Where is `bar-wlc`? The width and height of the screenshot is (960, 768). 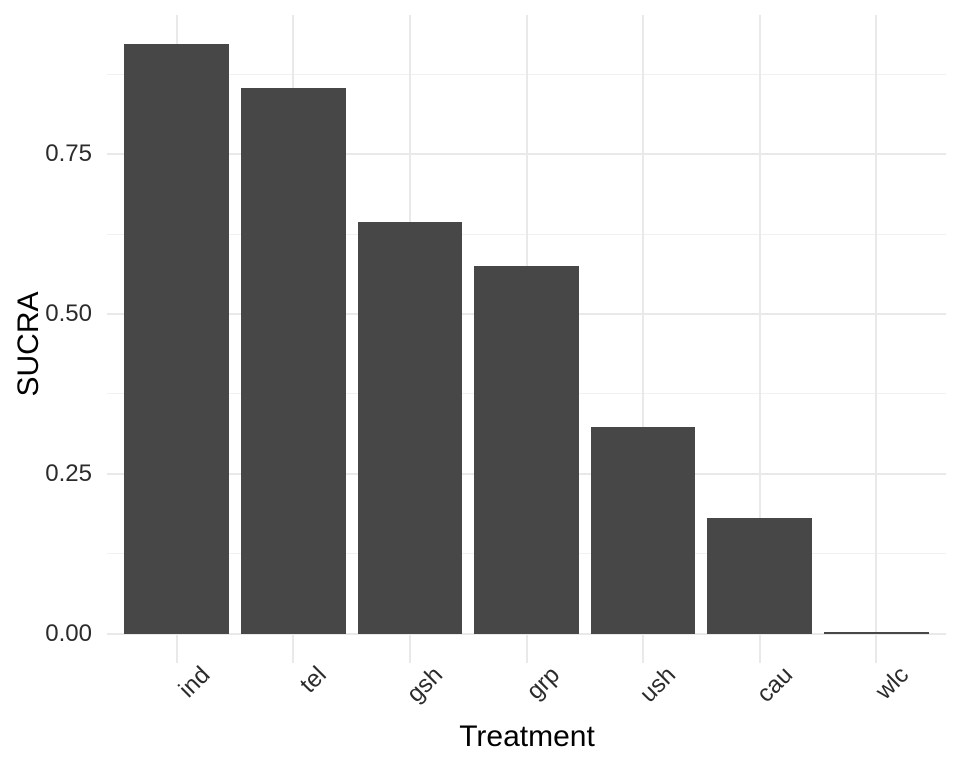 bar-wlc is located at coordinates (876, 633).